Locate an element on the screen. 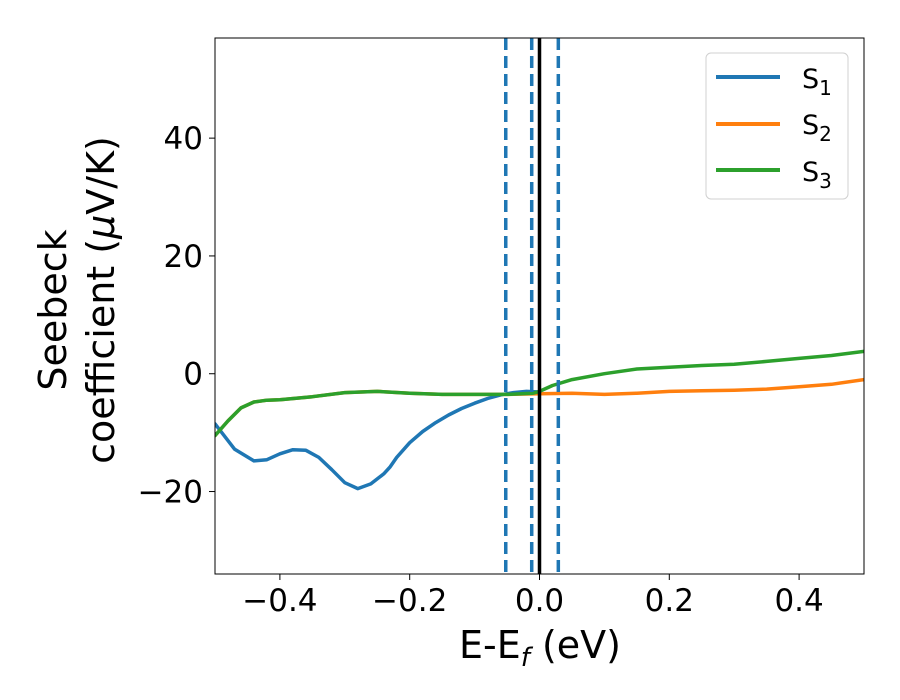 The height and width of the screenshot is (700, 900). x-tick-label: −0.2 is located at coordinates (409, 601).